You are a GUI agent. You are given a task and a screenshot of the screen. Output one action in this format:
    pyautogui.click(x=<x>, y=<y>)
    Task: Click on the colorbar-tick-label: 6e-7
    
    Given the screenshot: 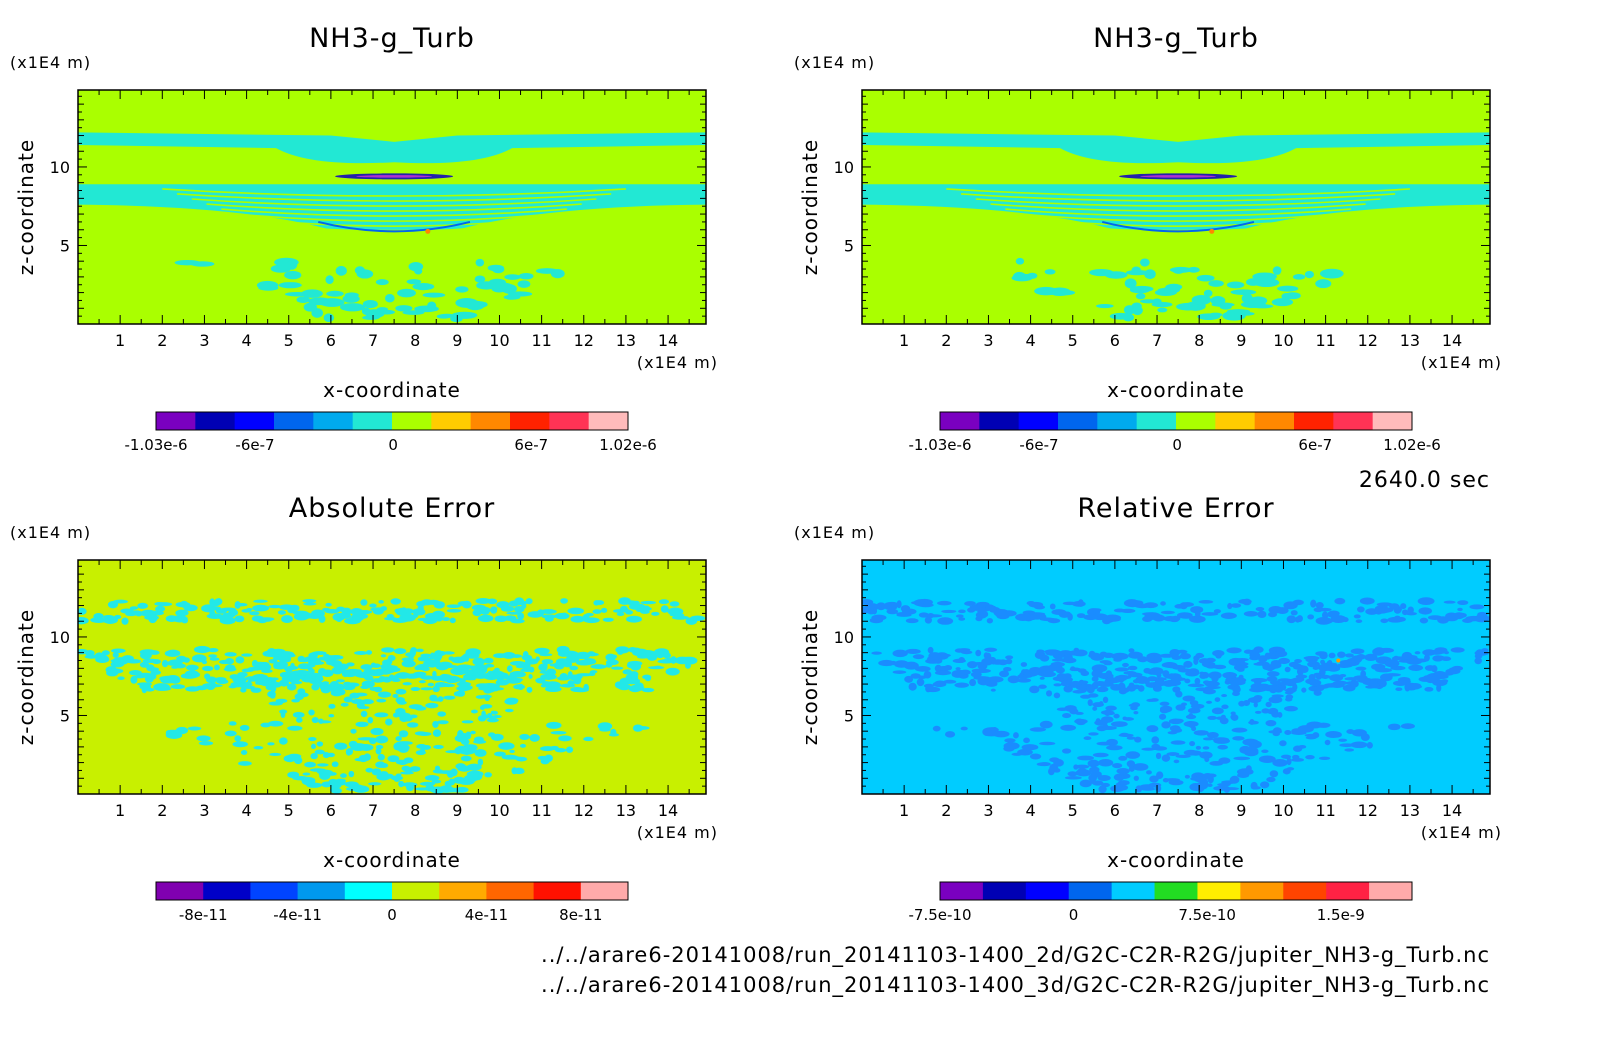 What is the action you would take?
    pyautogui.click(x=1315, y=445)
    